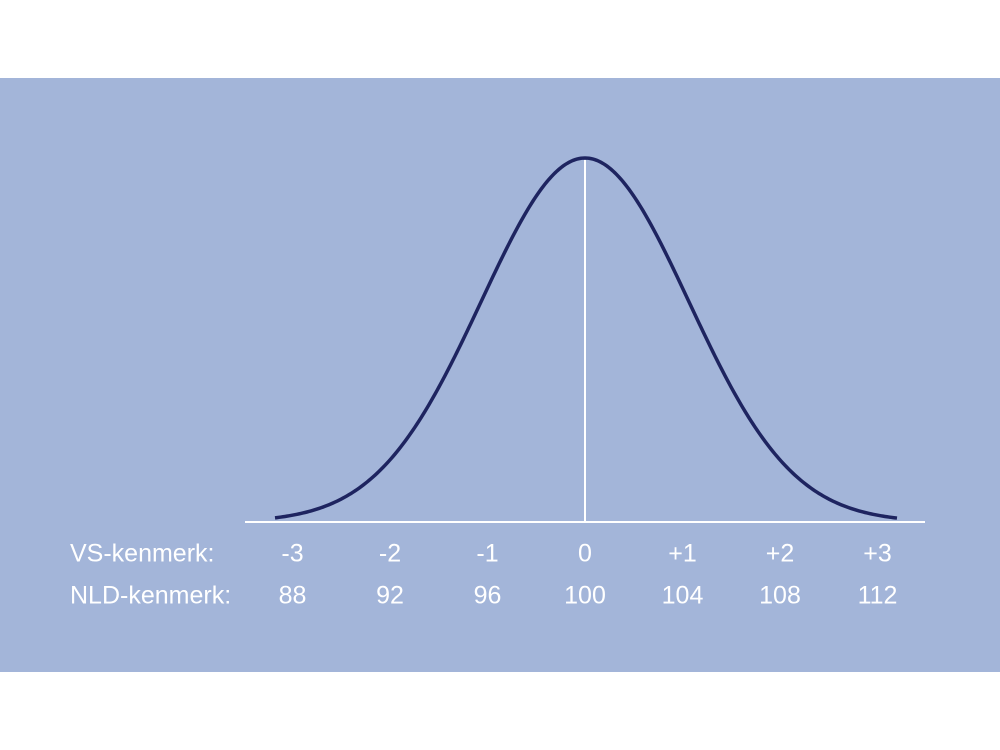 This screenshot has height=750, width=1000. I want to click on scale-label: 112, so click(878, 596).